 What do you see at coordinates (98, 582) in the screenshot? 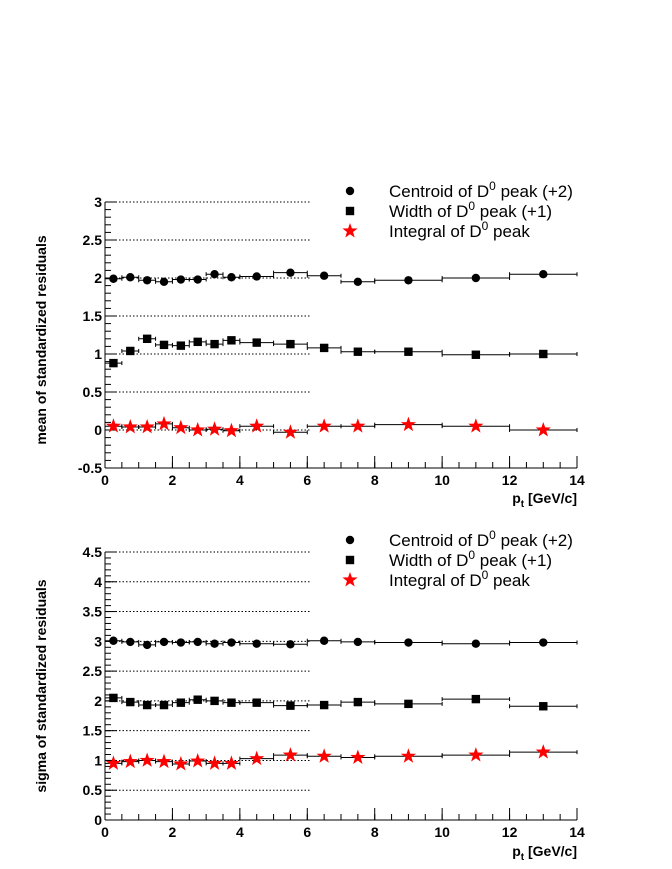
I see `y-tick-label-8: 4` at bounding box center [98, 582].